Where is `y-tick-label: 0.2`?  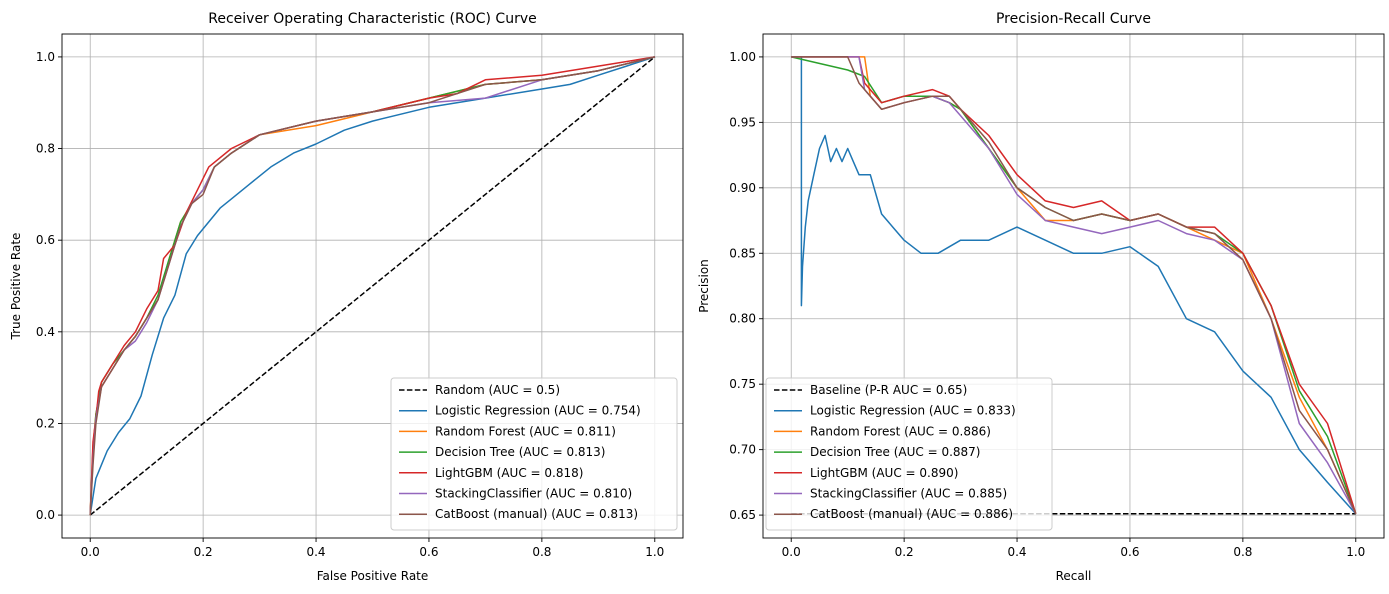
y-tick-label: 0.2 is located at coordinates (45, 423).